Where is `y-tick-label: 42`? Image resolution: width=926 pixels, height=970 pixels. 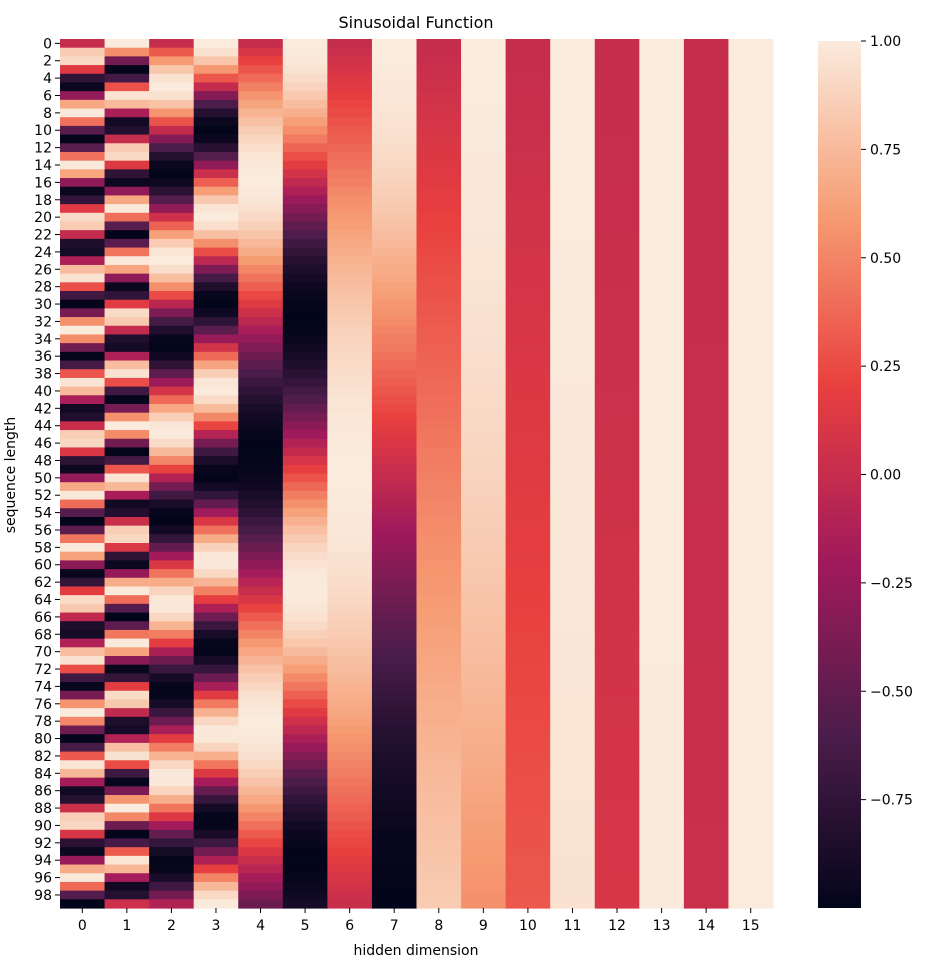 y-tick-label: 42 is located at coordinates (43, 409).